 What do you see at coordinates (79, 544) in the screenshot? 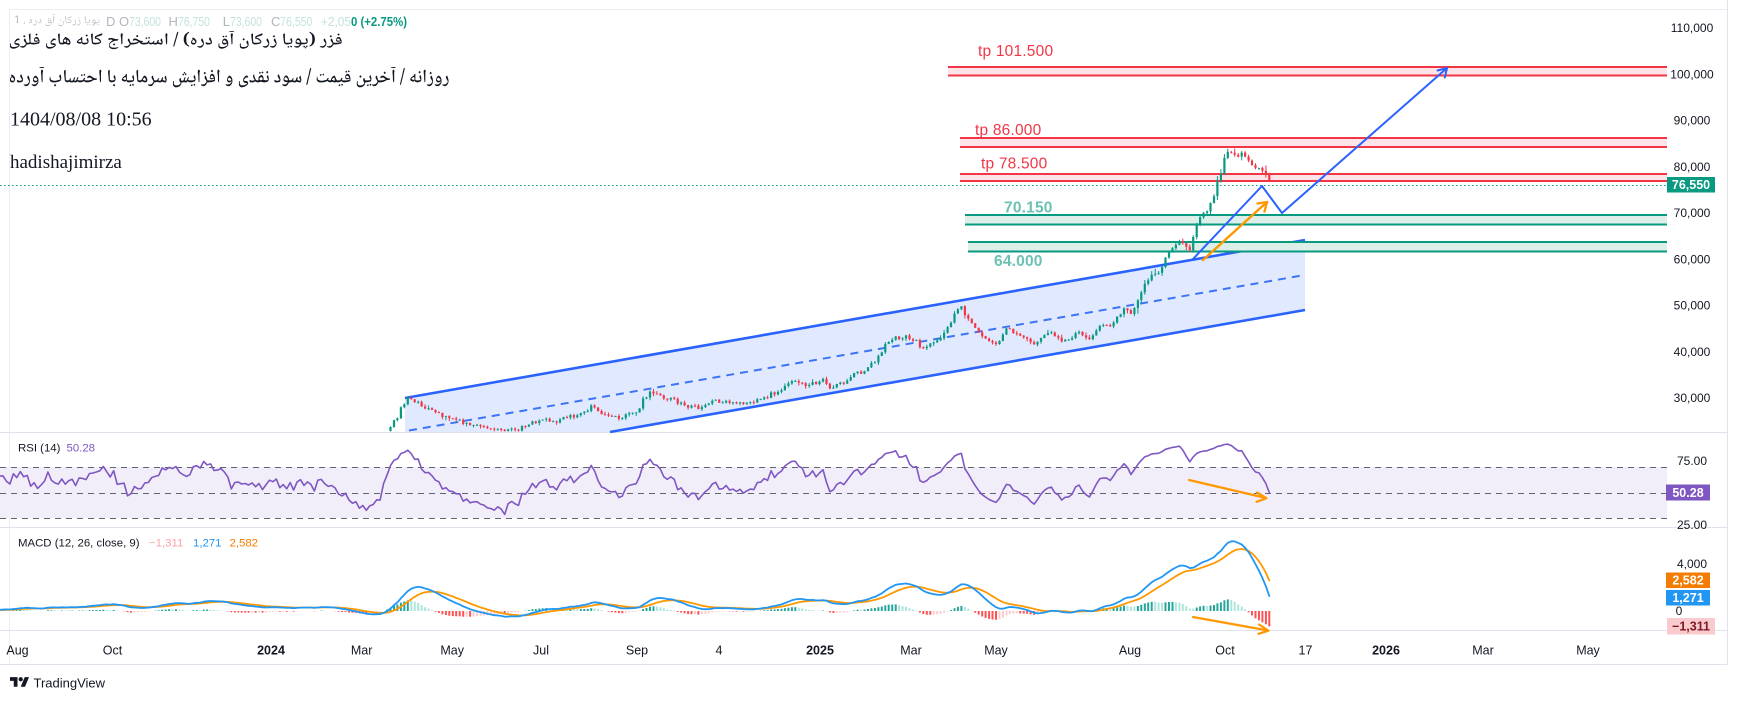
I see `svg-text: MACD (12, 26, close, 9)` at bounding box center [79, 544].